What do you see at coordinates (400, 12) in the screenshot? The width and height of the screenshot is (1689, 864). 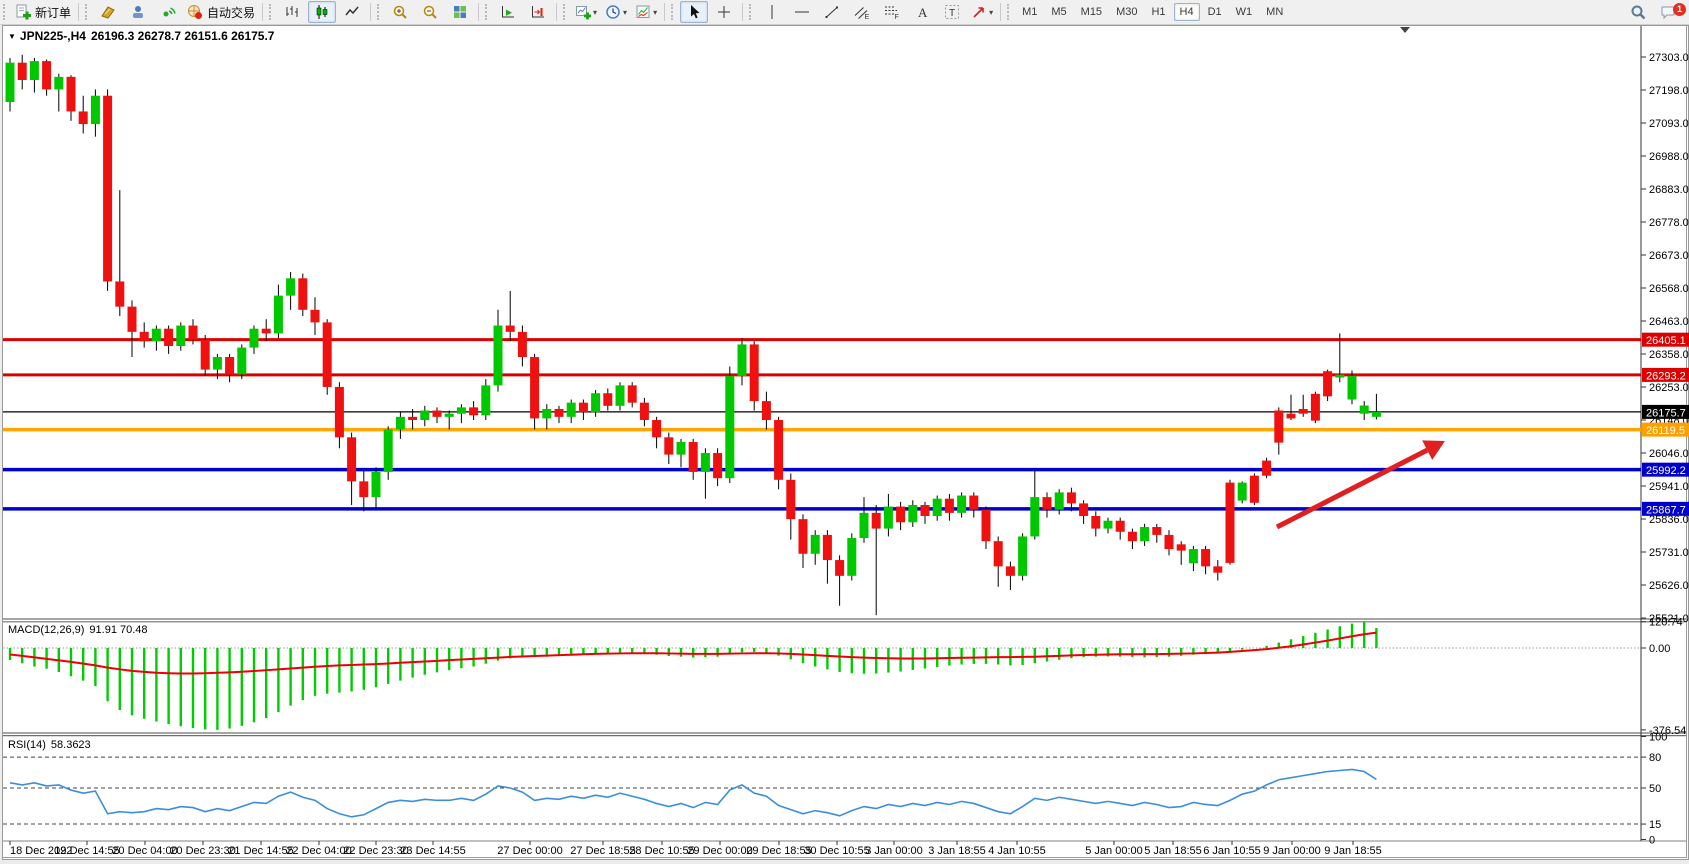 I see `zoom-in-button` at bounding box center [400, 12].